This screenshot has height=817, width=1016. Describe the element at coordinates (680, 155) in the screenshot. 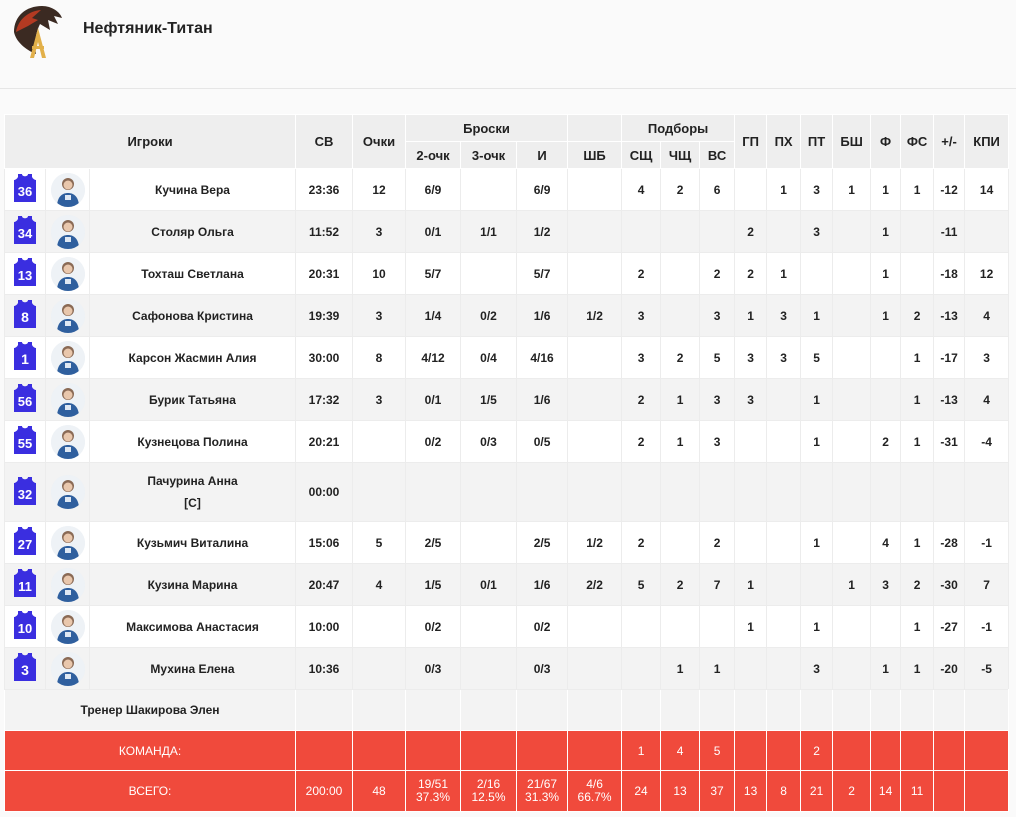

I see `header-dreb: ЧЩ` at that location.